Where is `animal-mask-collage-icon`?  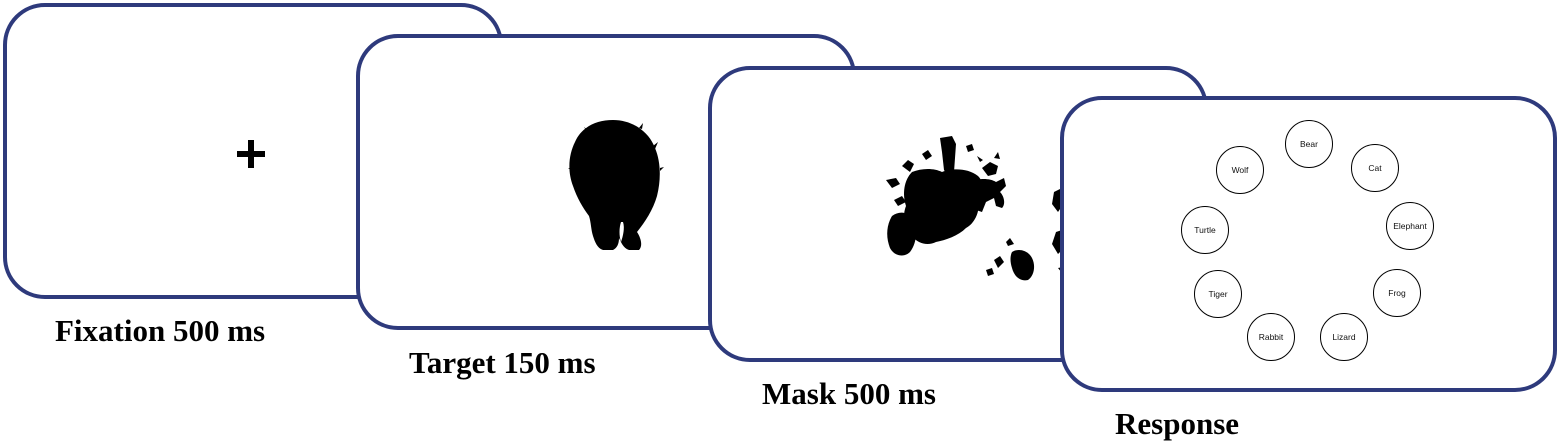
animal-mask-collage-icon is located at coordinates (979, 208).